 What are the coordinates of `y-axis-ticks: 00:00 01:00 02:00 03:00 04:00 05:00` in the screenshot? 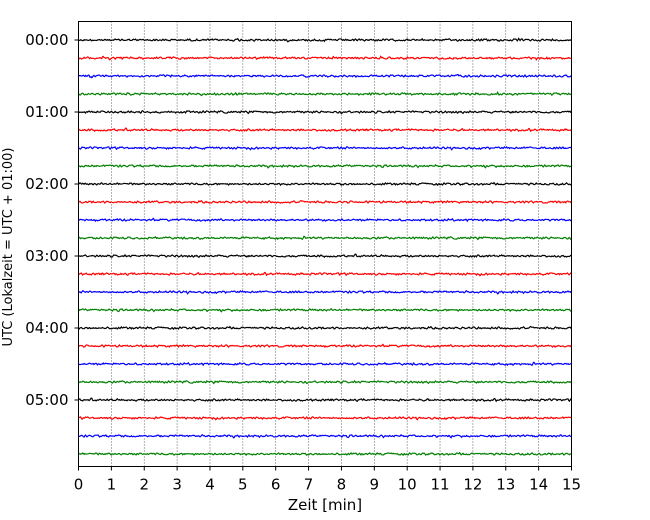 It's located at (52, 220).